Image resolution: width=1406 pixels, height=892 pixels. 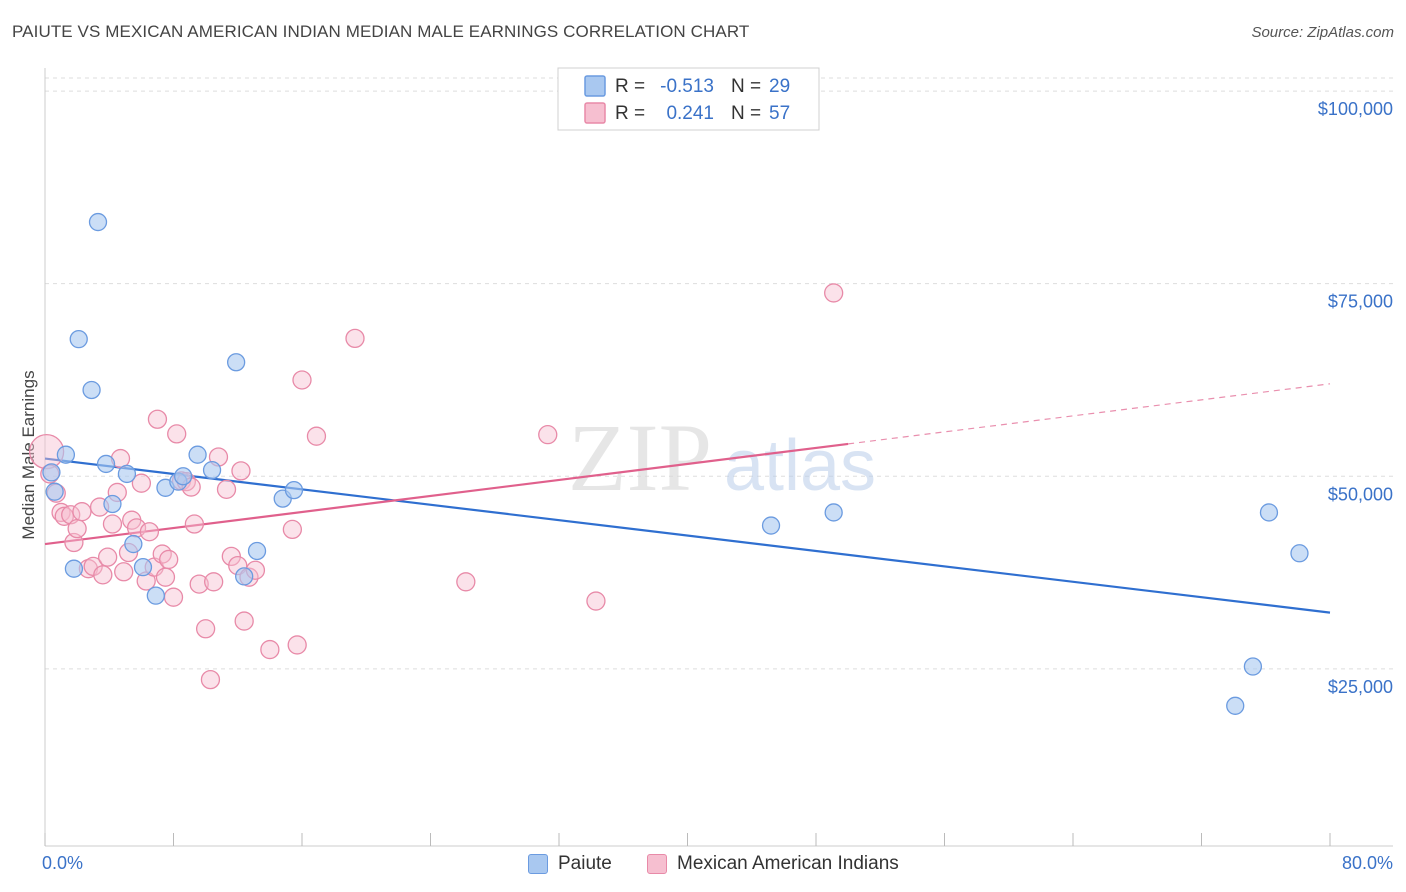 I want to click on x-tick-label-min: 0.0%, so click(x=62, y=863).